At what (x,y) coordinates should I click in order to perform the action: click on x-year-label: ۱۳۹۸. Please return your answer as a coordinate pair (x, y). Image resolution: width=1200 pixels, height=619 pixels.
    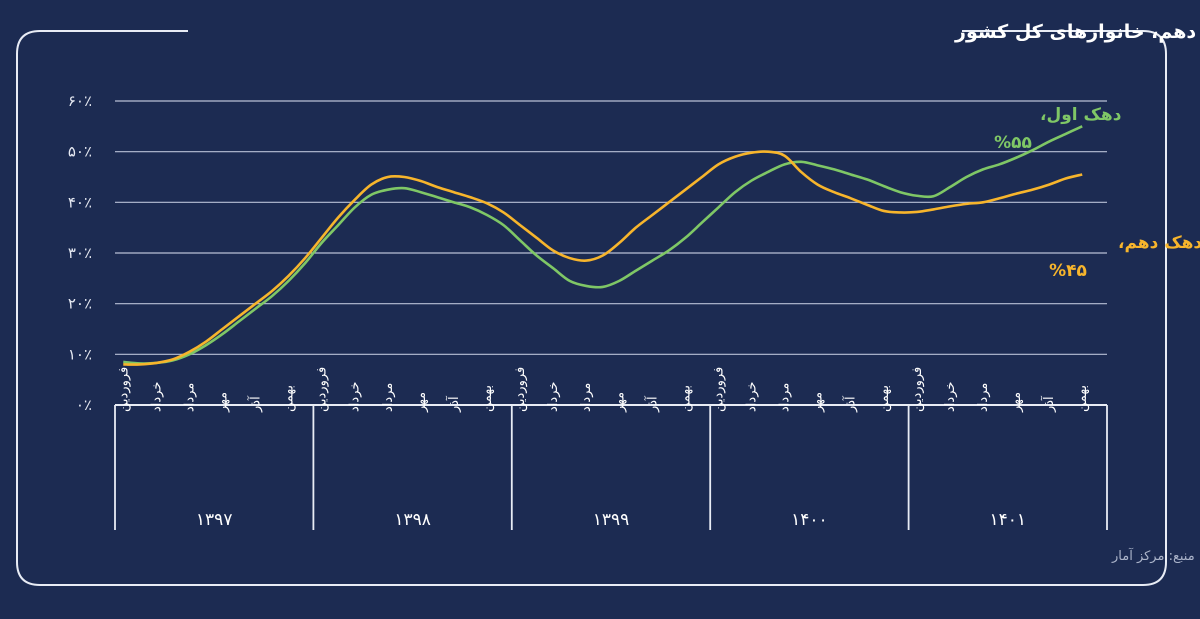
    Looking at the image, I should click on (412, 520).